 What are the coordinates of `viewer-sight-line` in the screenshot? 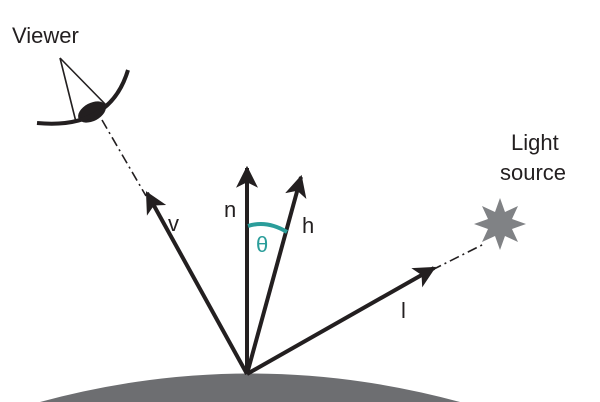 It's located at (124, 158).